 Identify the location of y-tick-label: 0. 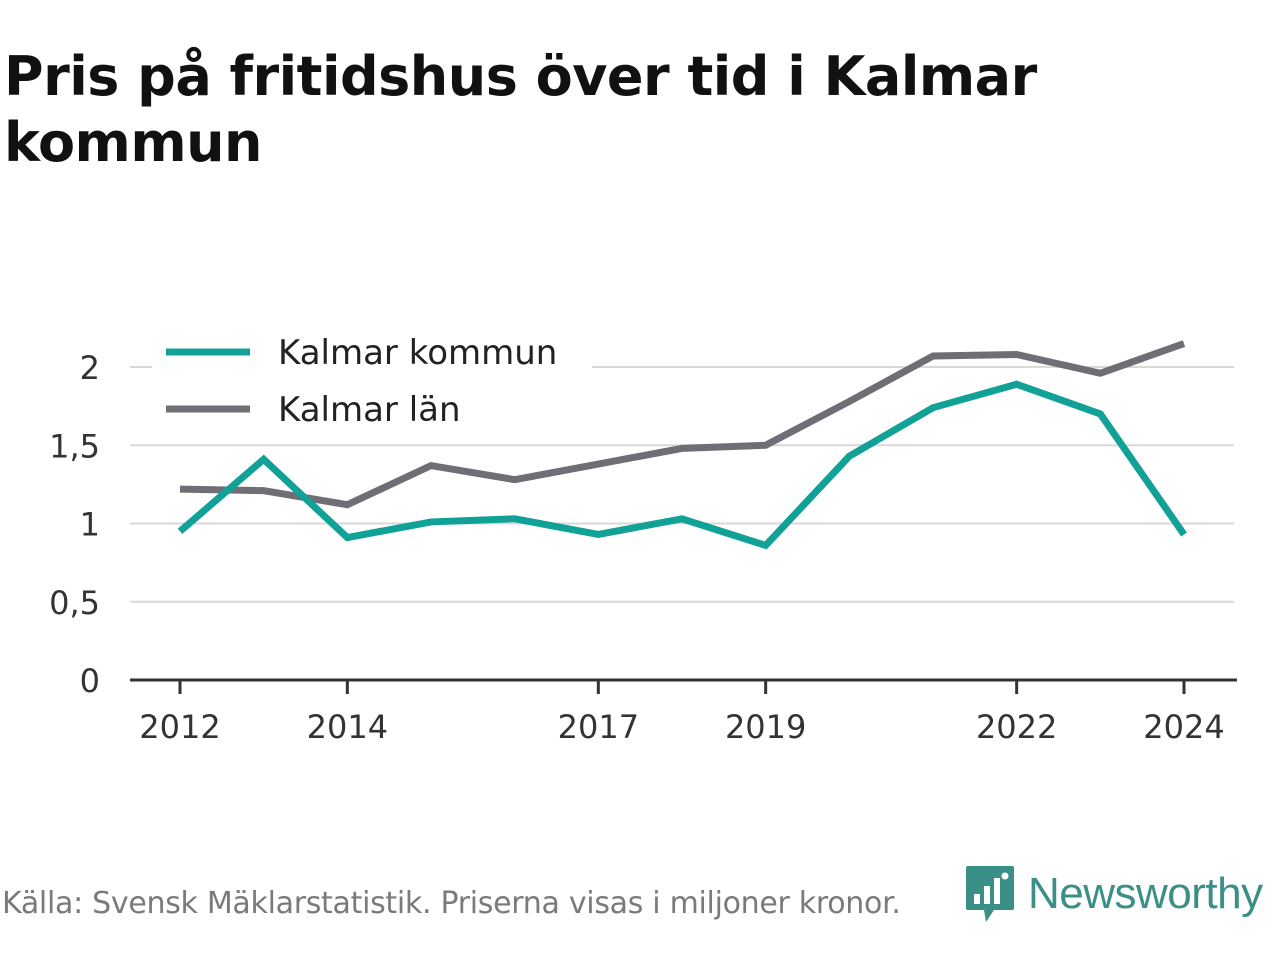
(90, 681).